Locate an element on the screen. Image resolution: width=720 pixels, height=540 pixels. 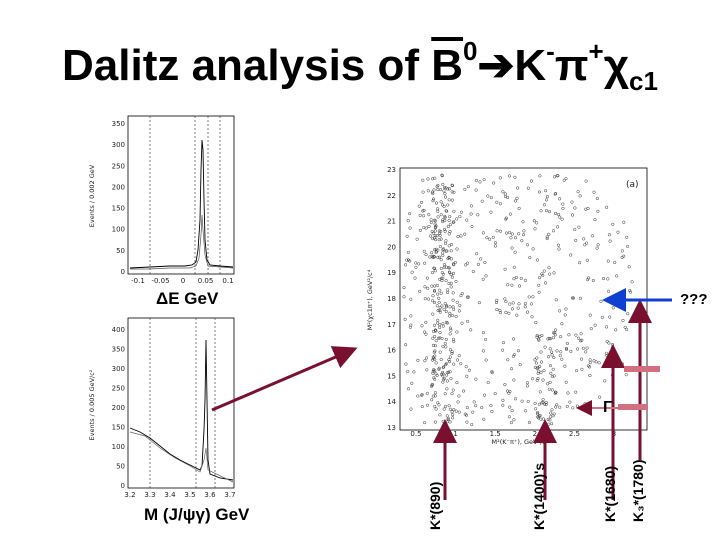
x-tick-label: 3.7 is located at coordinates (229, 495).